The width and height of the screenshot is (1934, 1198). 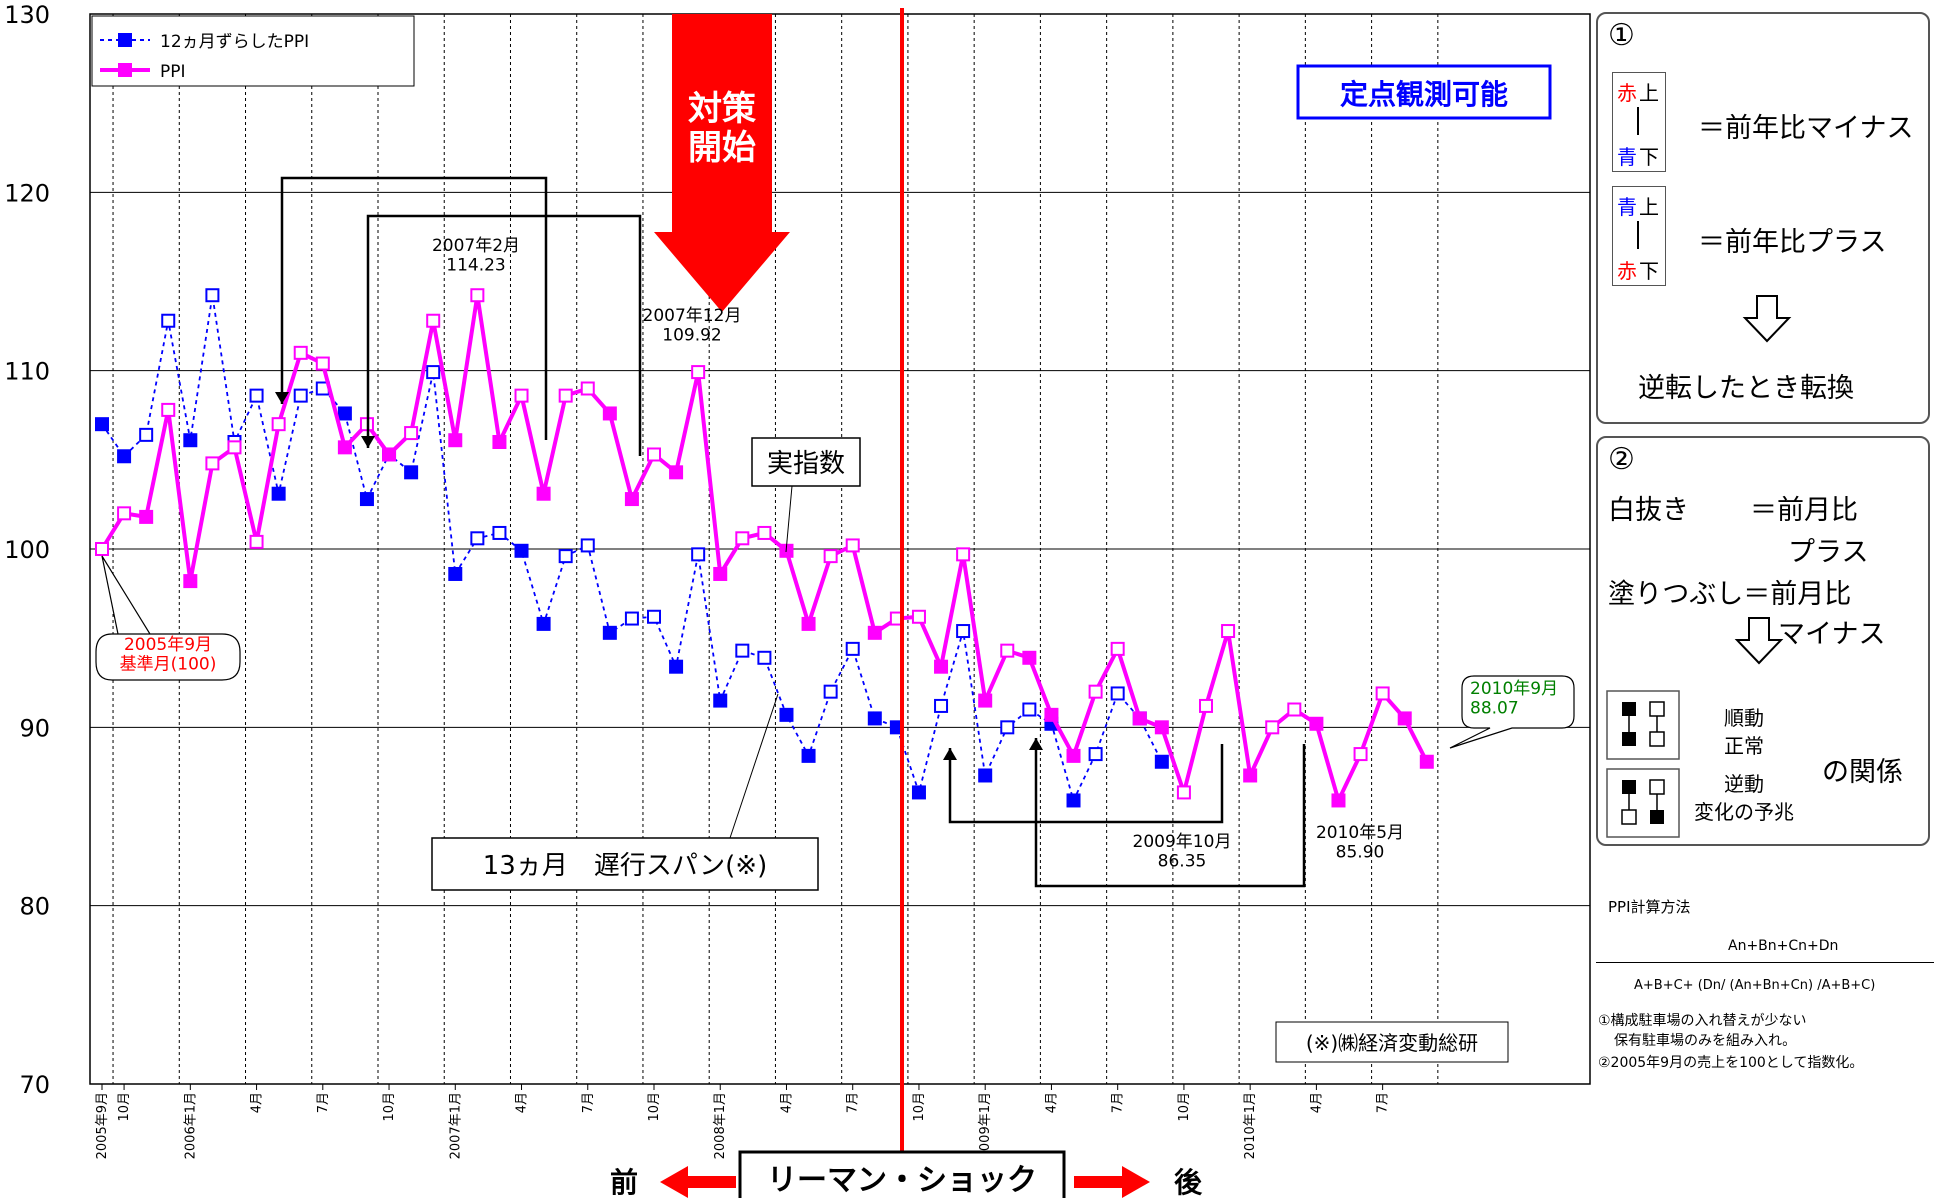 I want to click on row1-top-color: 赤, so click(x=1627, y=93).